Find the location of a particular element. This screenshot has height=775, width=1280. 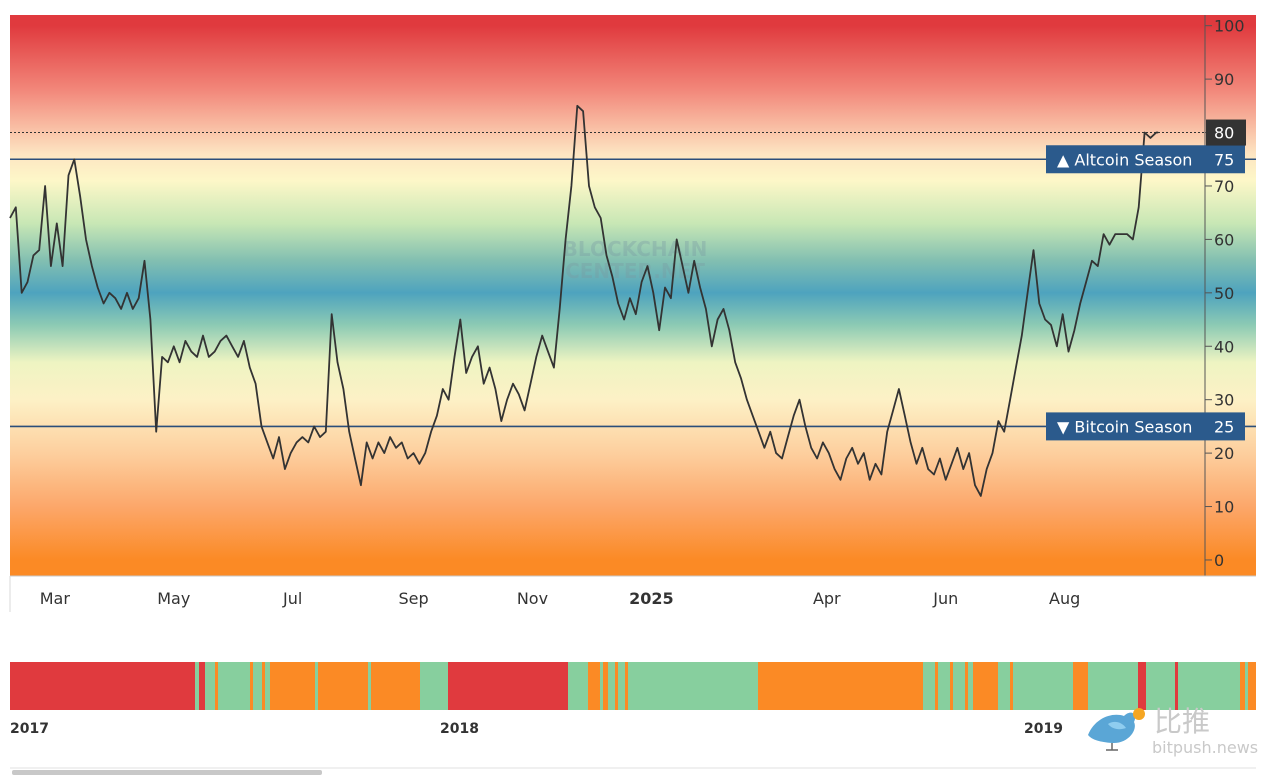

current-value-badge-label: 80 is located at coordinates (1224, 133).